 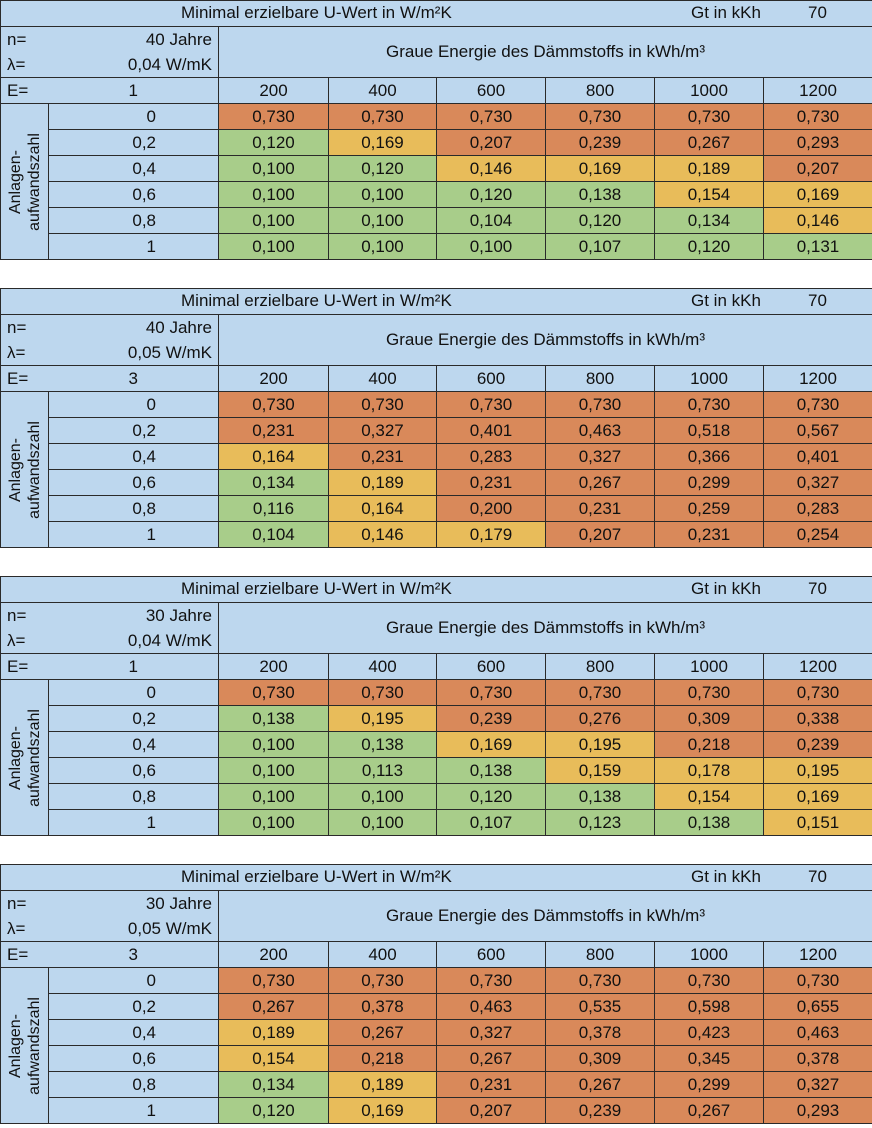 I want to click on column-header: 200, so click(x=273, y=954).